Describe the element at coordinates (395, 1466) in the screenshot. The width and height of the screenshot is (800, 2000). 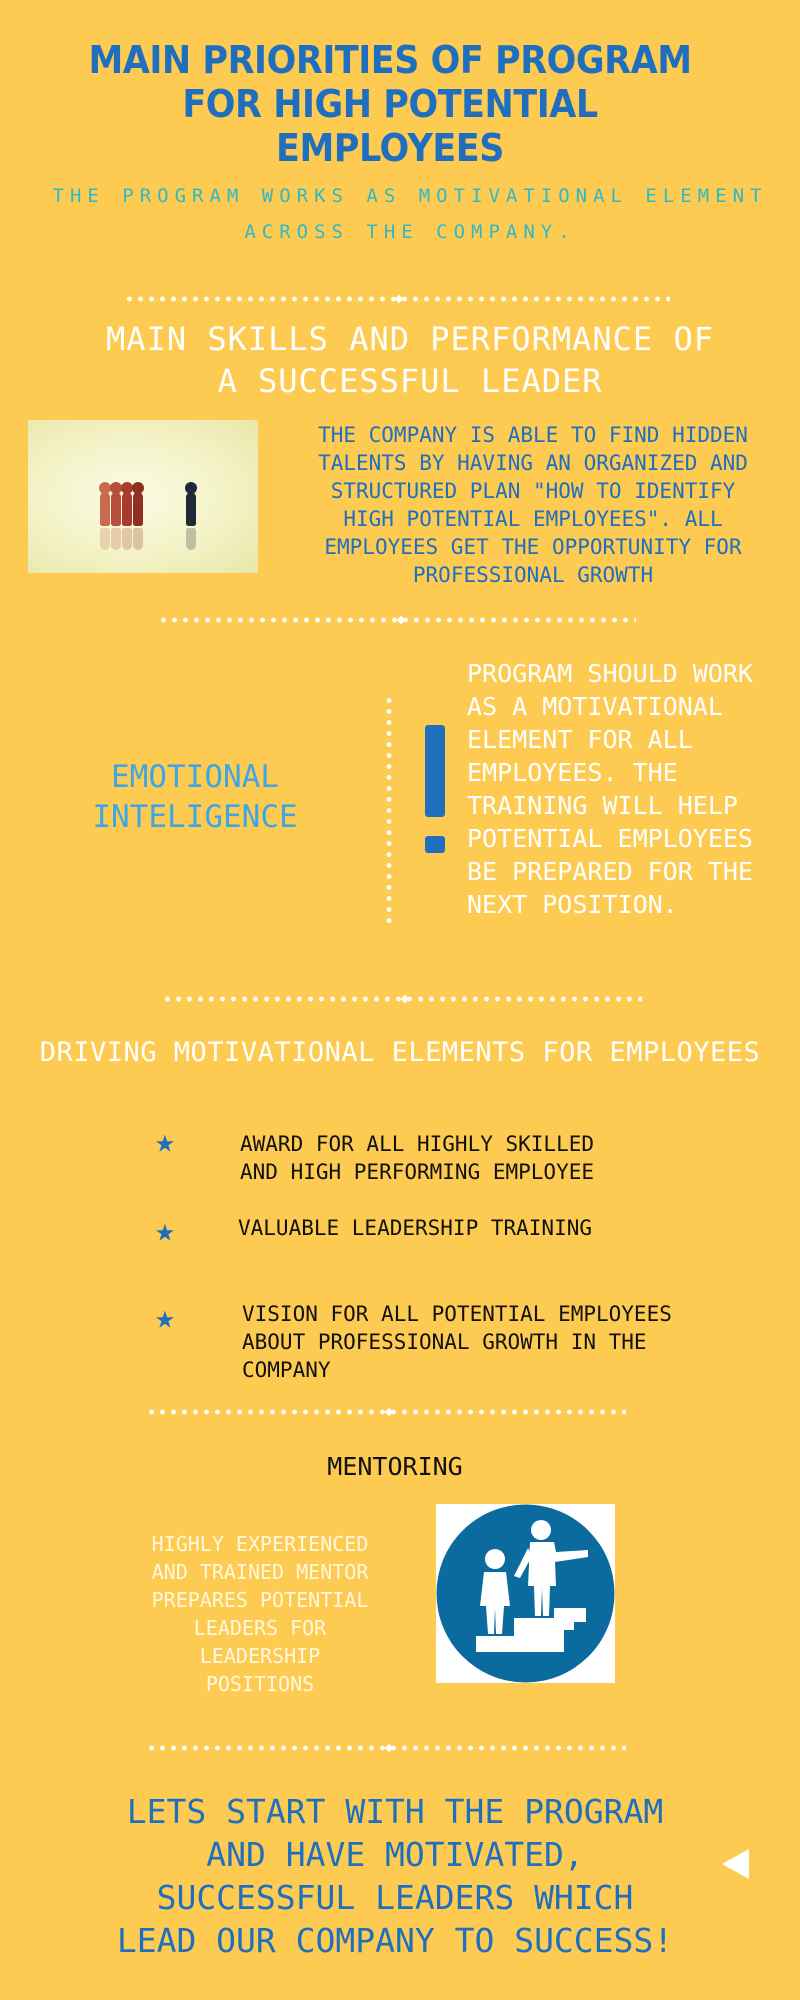
I see `mentoring-heading: MENTORING` at that location.